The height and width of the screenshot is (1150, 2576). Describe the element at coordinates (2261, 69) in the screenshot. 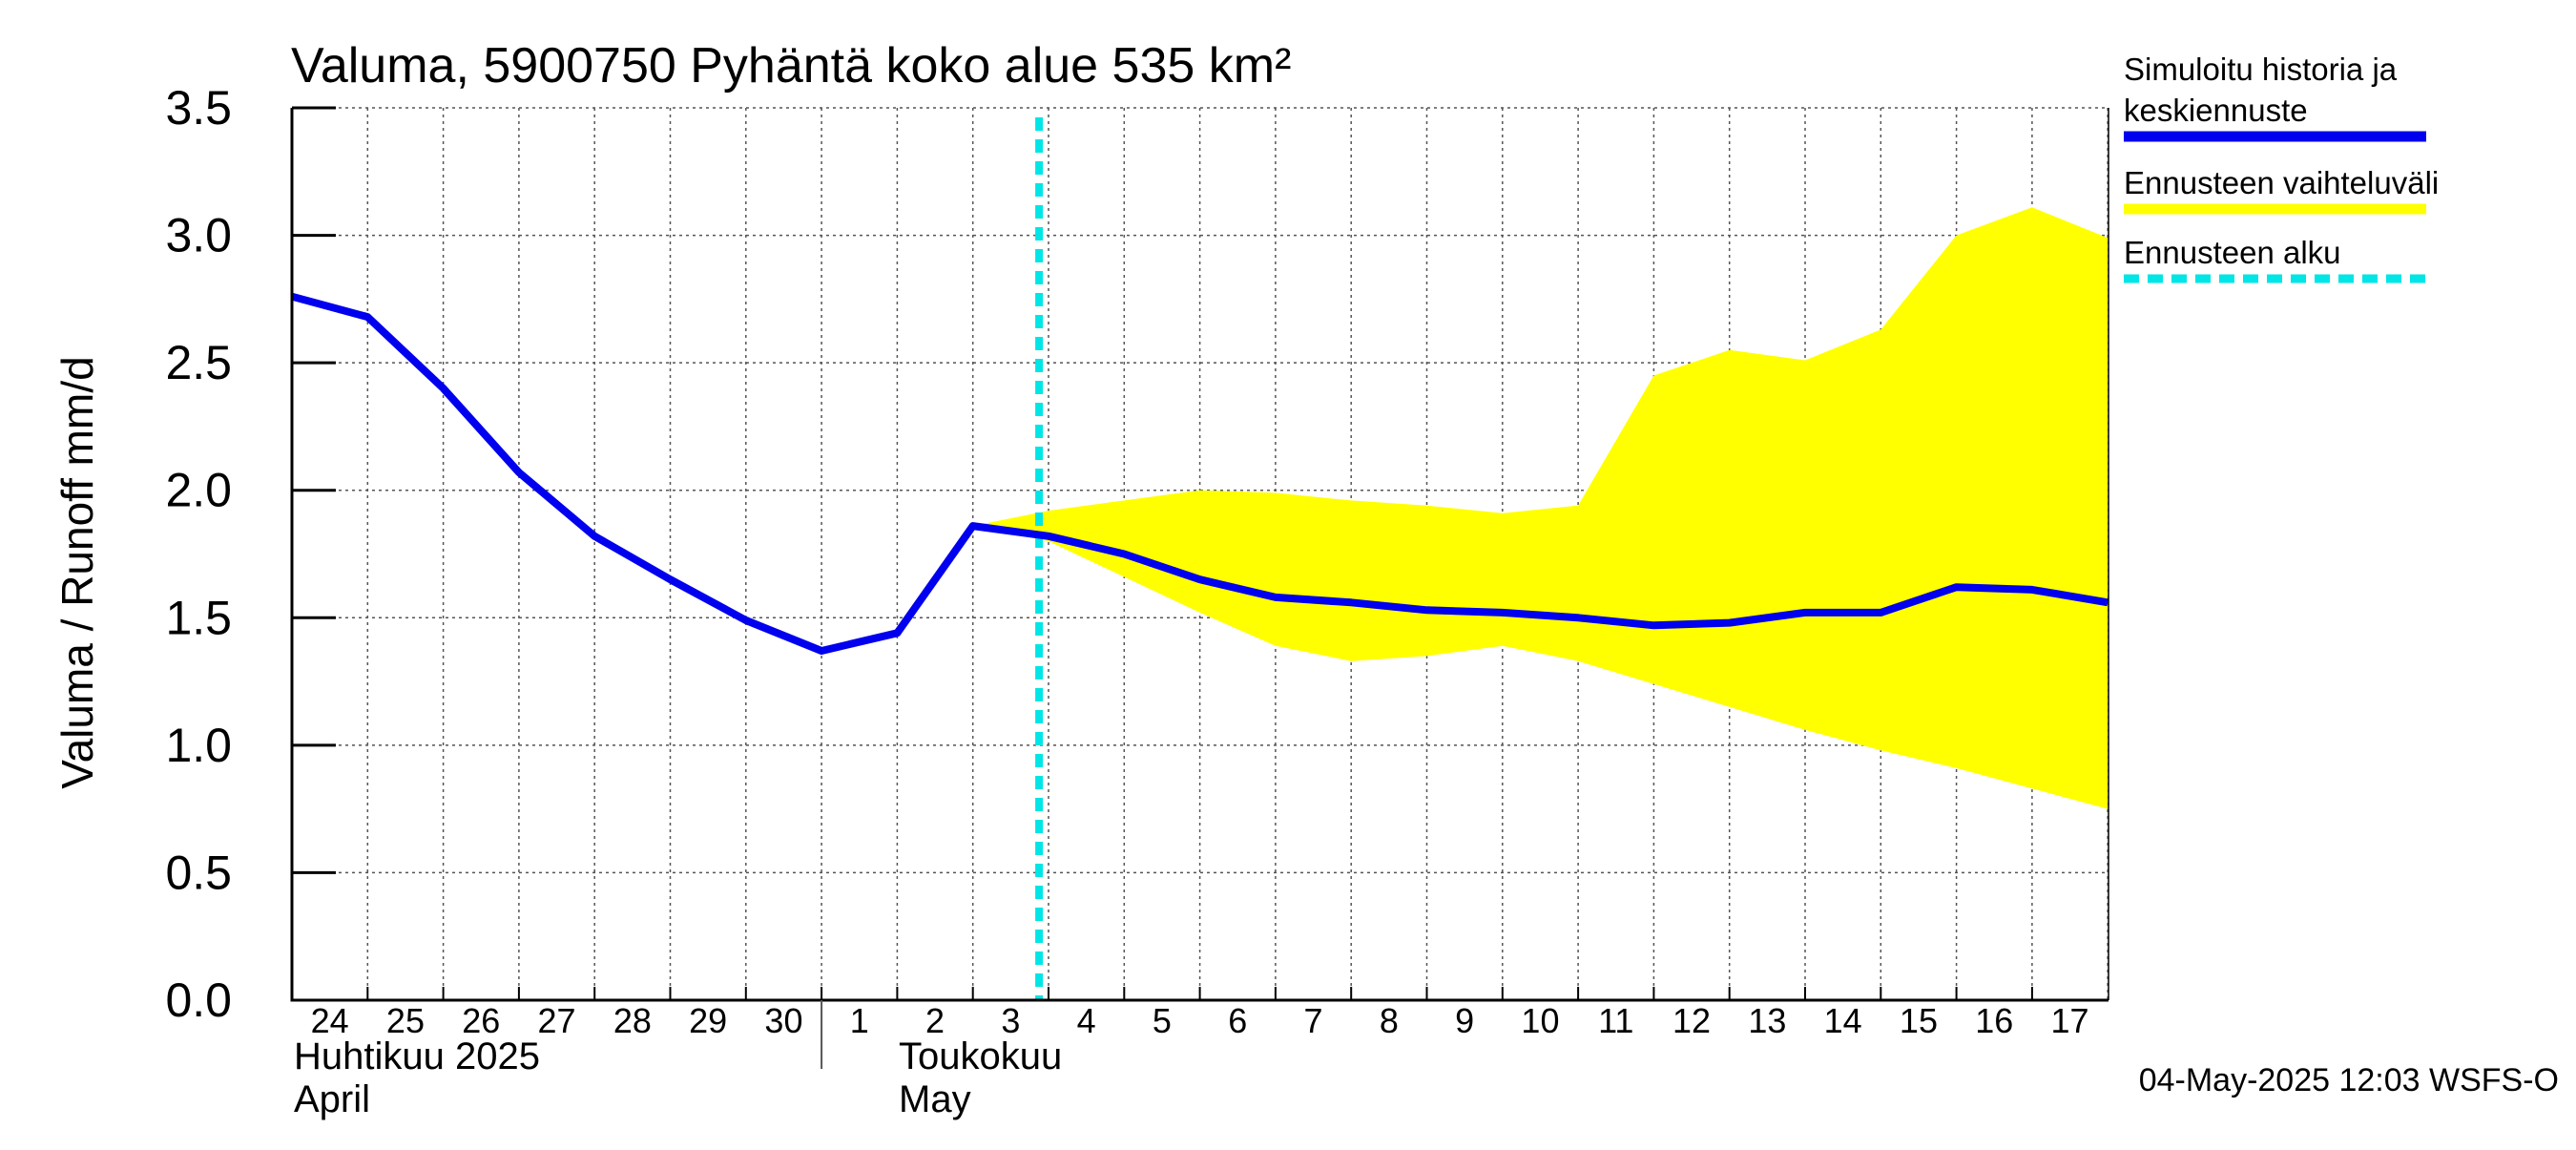

I see `legend-label: Simuloitu historia ja` at that location.